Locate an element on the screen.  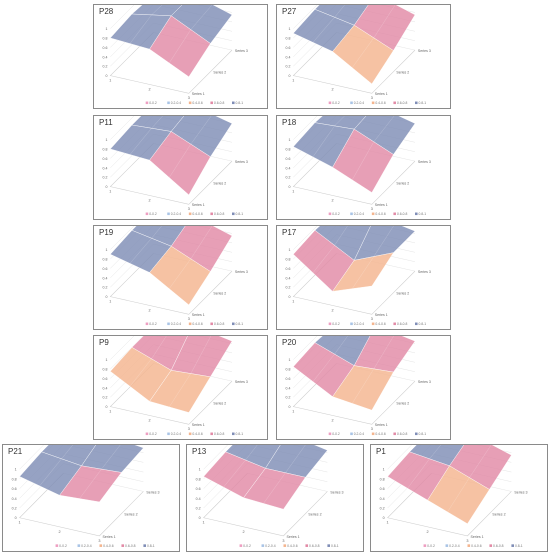
chart-title: P13 is located at coordinates (199, 451).